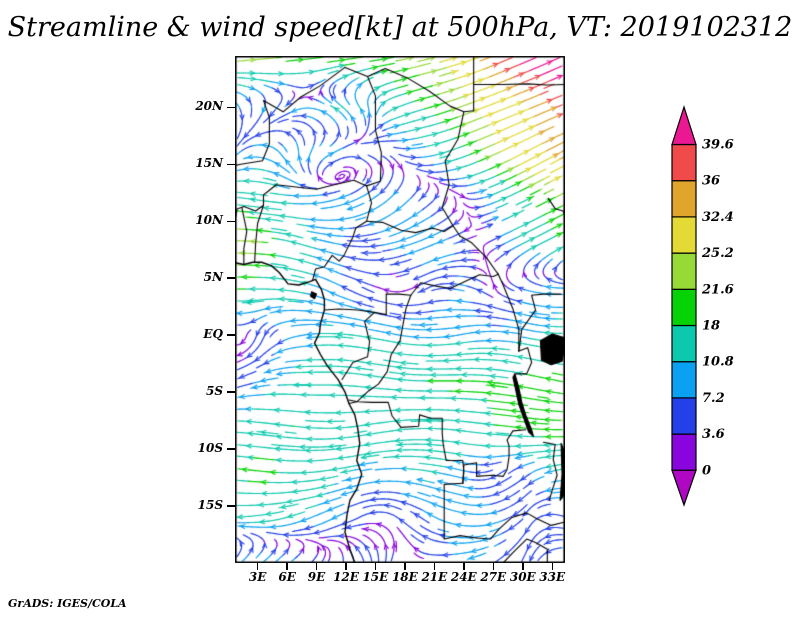 This screenshot has height=618, width=800. Describe the element at coordinates (287, 577) in the screenshot. I see `lon-tick-label: 6E` at that location.